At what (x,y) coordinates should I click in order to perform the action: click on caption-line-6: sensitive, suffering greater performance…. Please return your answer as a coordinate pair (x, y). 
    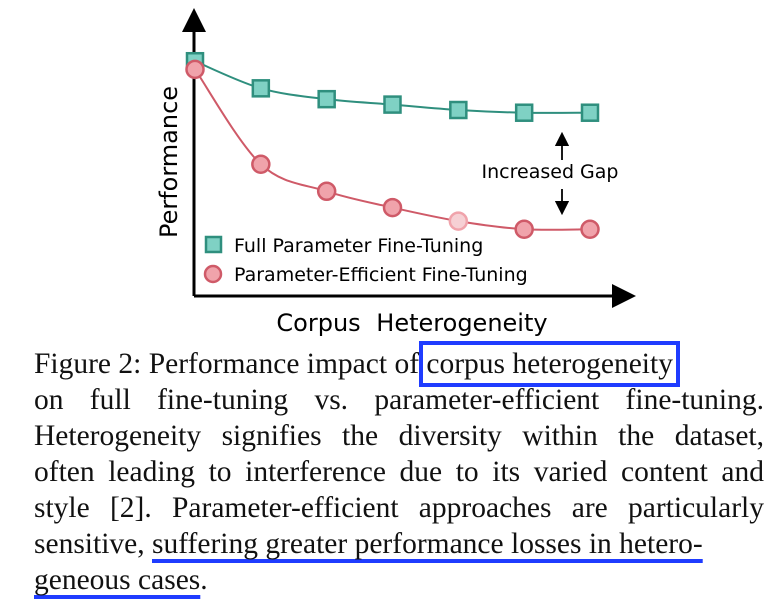
    Looking at the image, I should click on (399, 544).